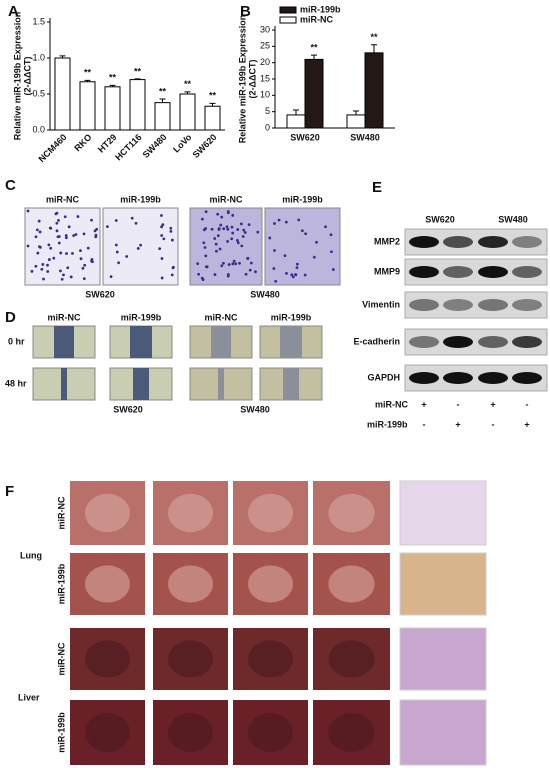 The width and height of the screenshot is (550, 768). Describe the element at coordinates (62, 199) in the screenshot. I see `group-label: miR-NC` at that location.